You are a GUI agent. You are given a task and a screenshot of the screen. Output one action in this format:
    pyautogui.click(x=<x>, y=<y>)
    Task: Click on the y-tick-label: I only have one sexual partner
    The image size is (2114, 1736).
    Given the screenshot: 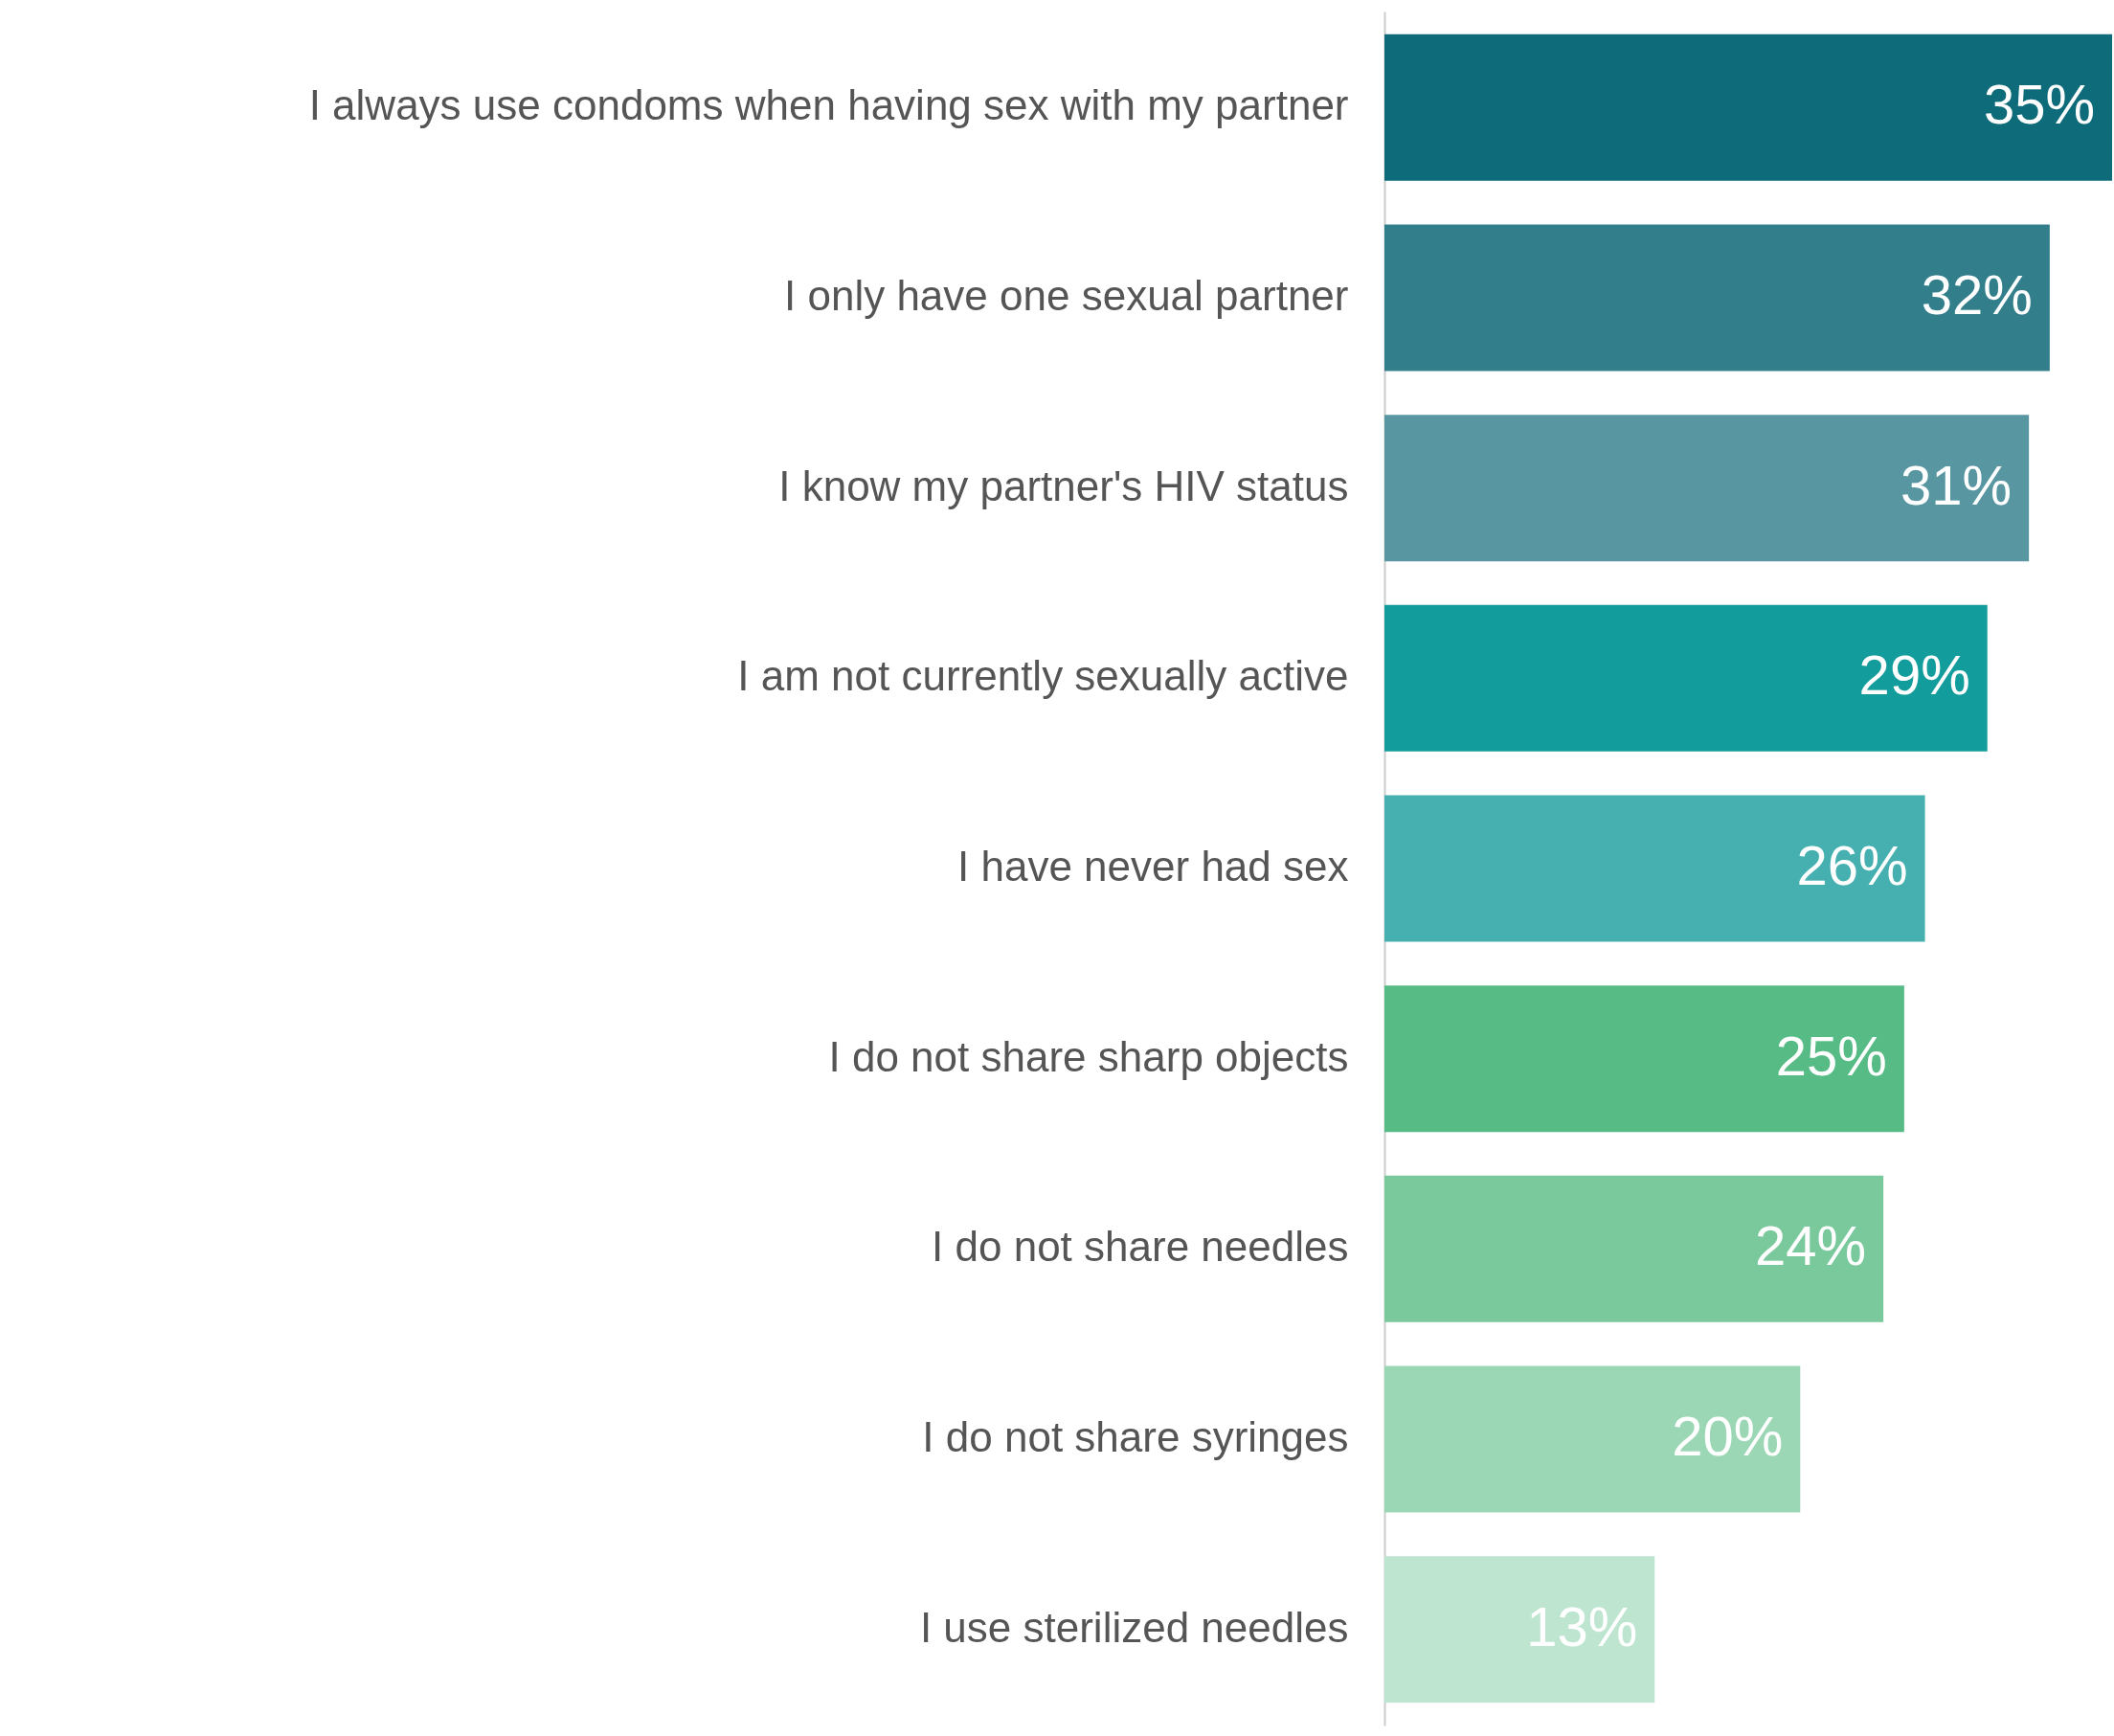 What is the action you would take?
    pyautogui.click(x=1067, y=295)
    